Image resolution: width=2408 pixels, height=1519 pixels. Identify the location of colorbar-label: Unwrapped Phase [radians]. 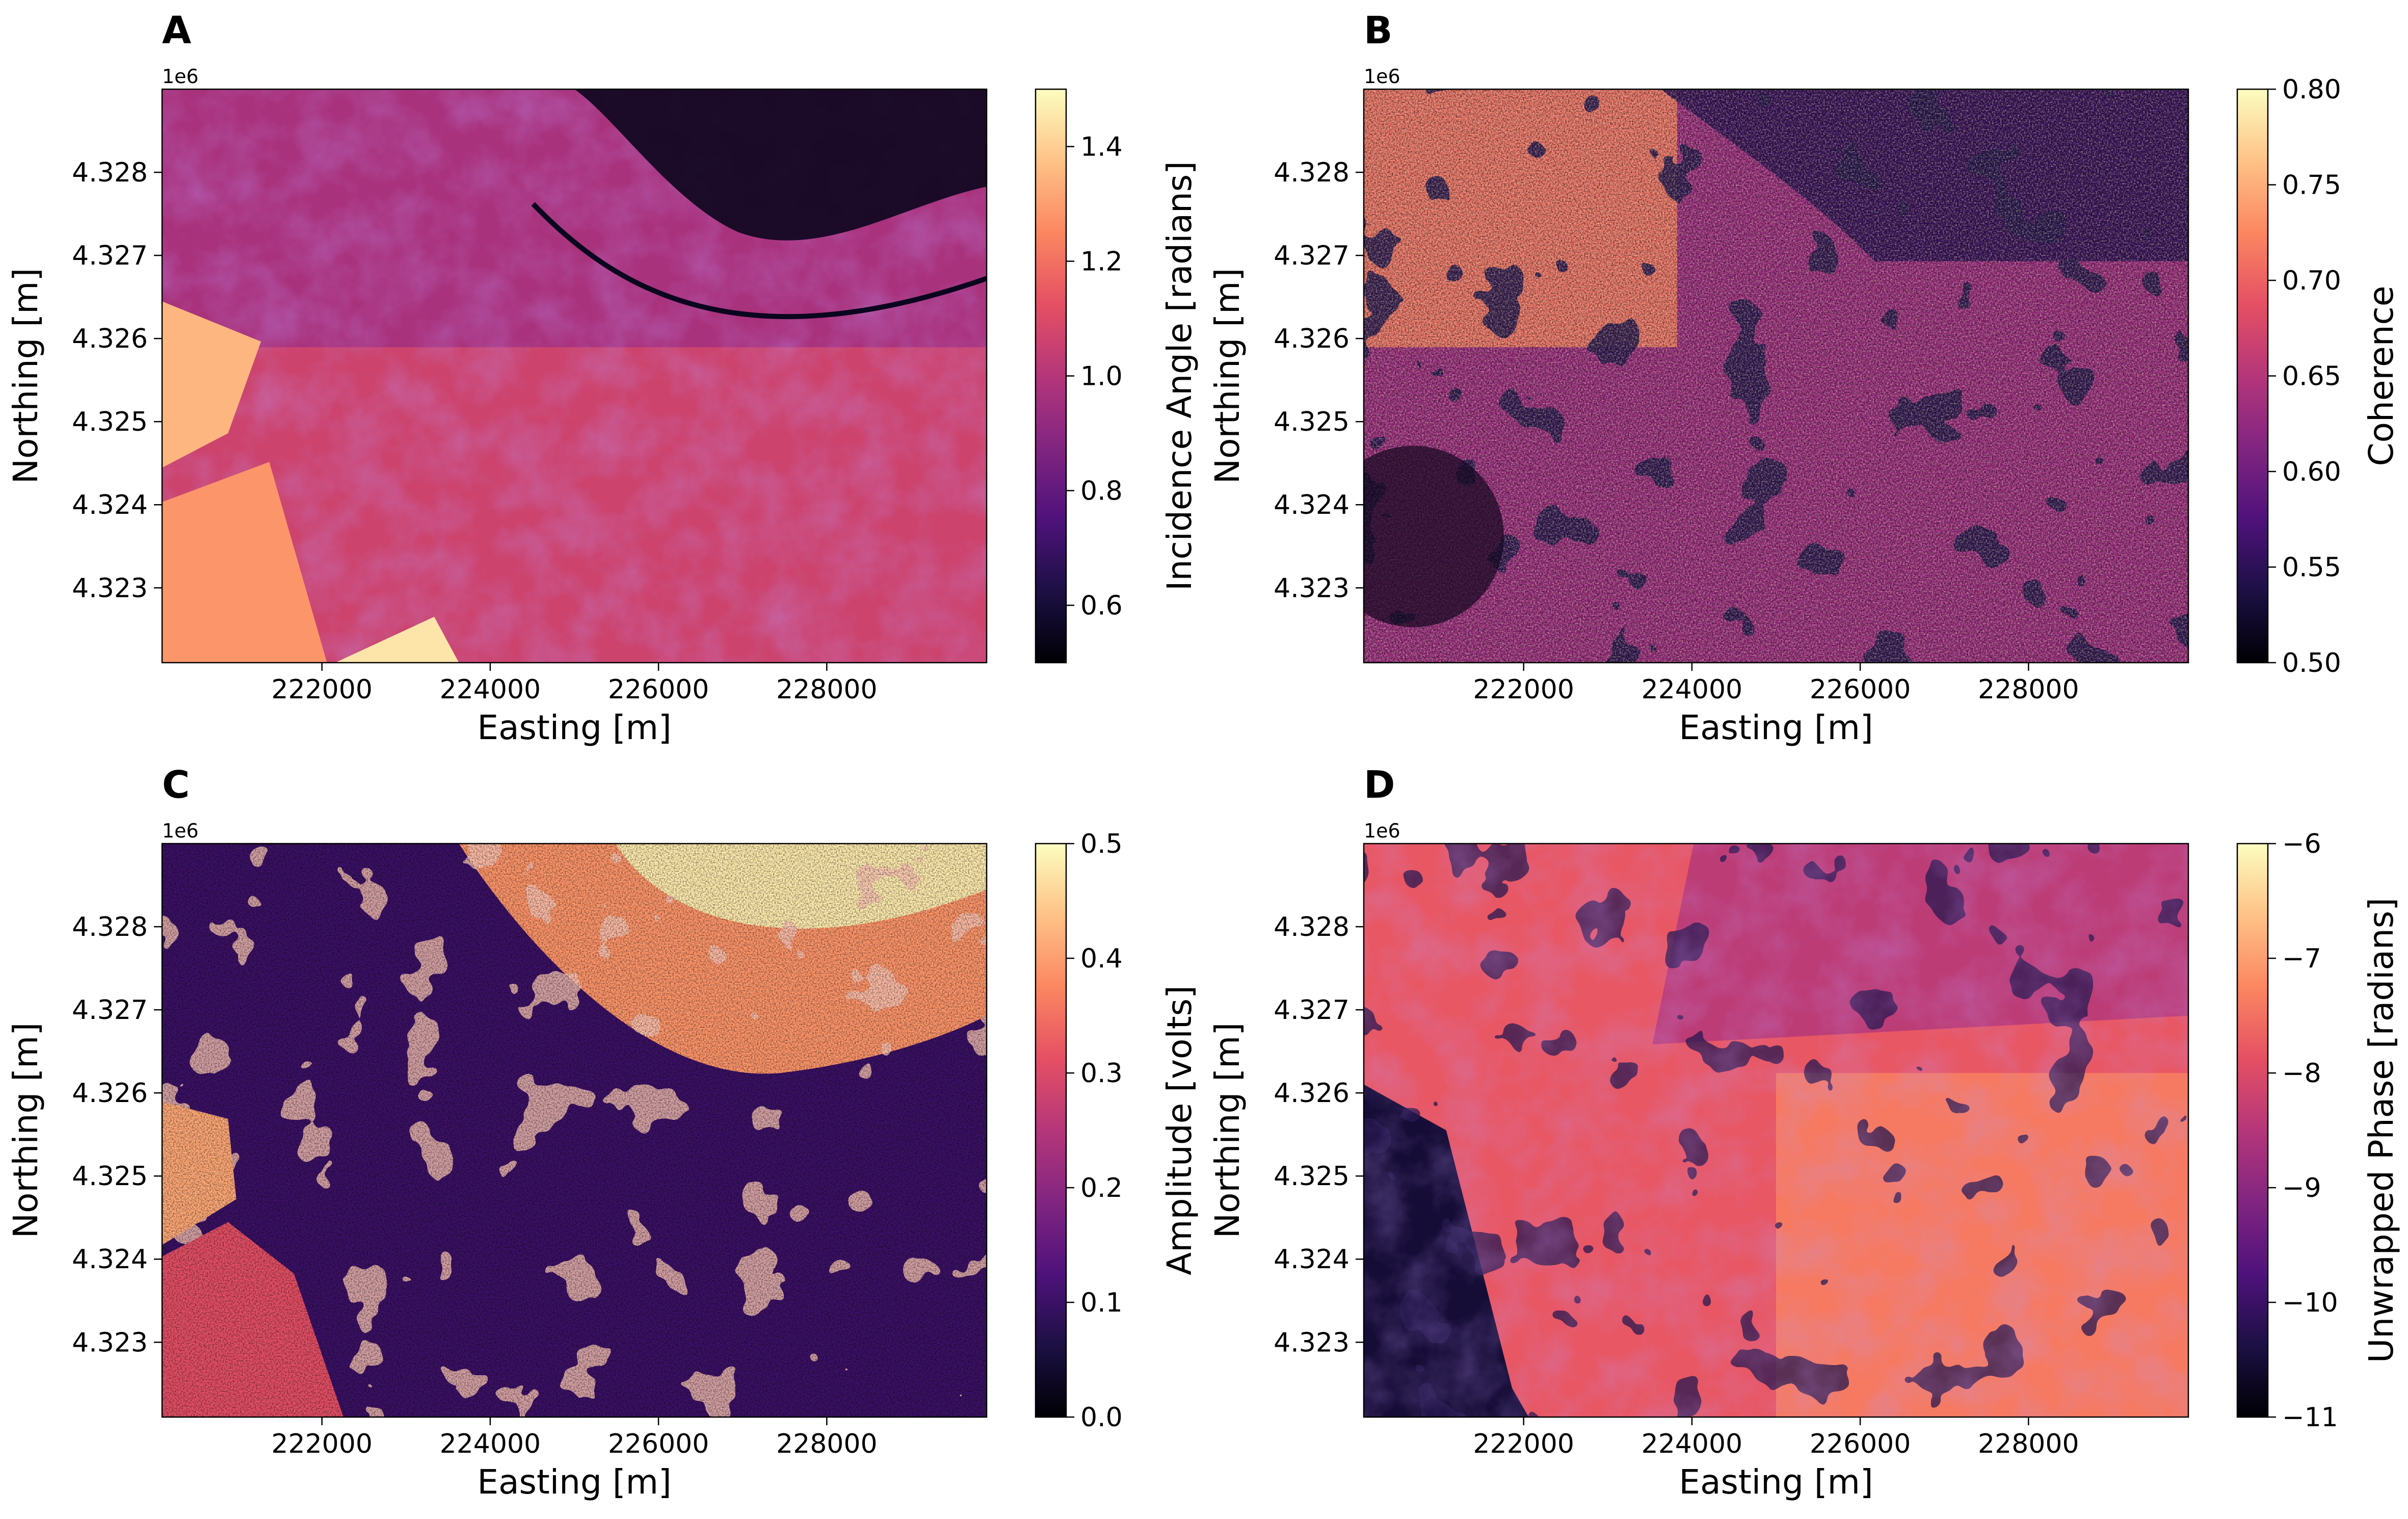
(2381, 1130).